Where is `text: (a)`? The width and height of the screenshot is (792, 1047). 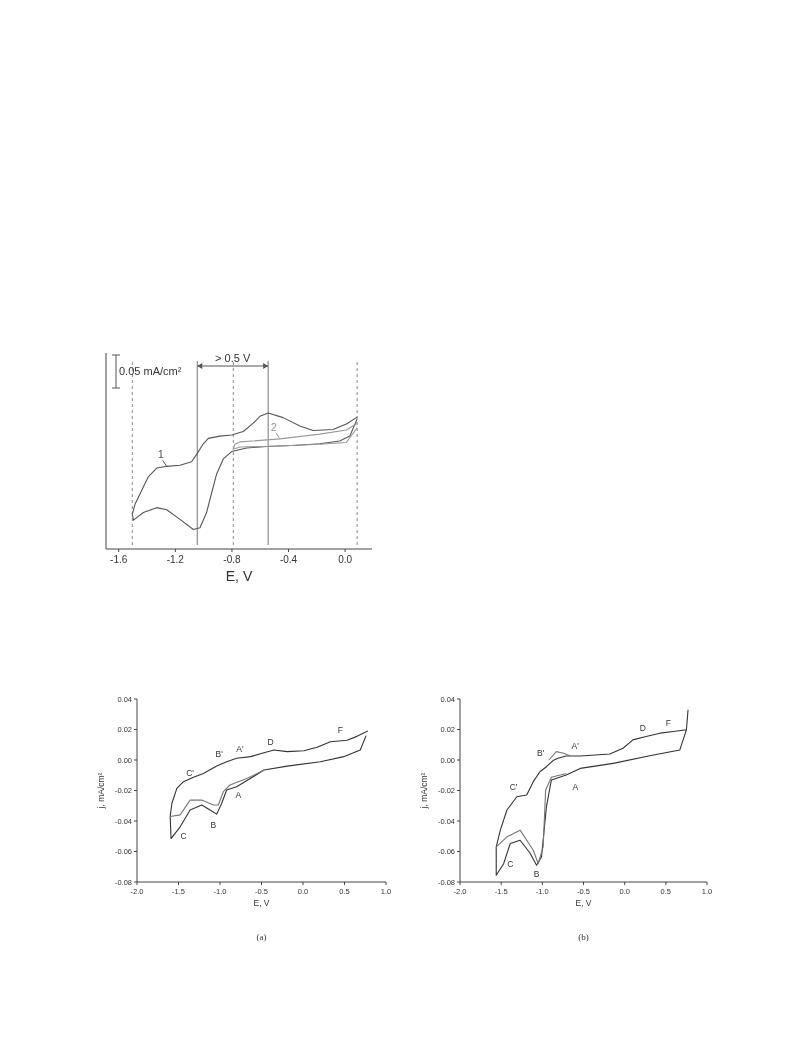 text: (a) is located at coordinates (261, 937).